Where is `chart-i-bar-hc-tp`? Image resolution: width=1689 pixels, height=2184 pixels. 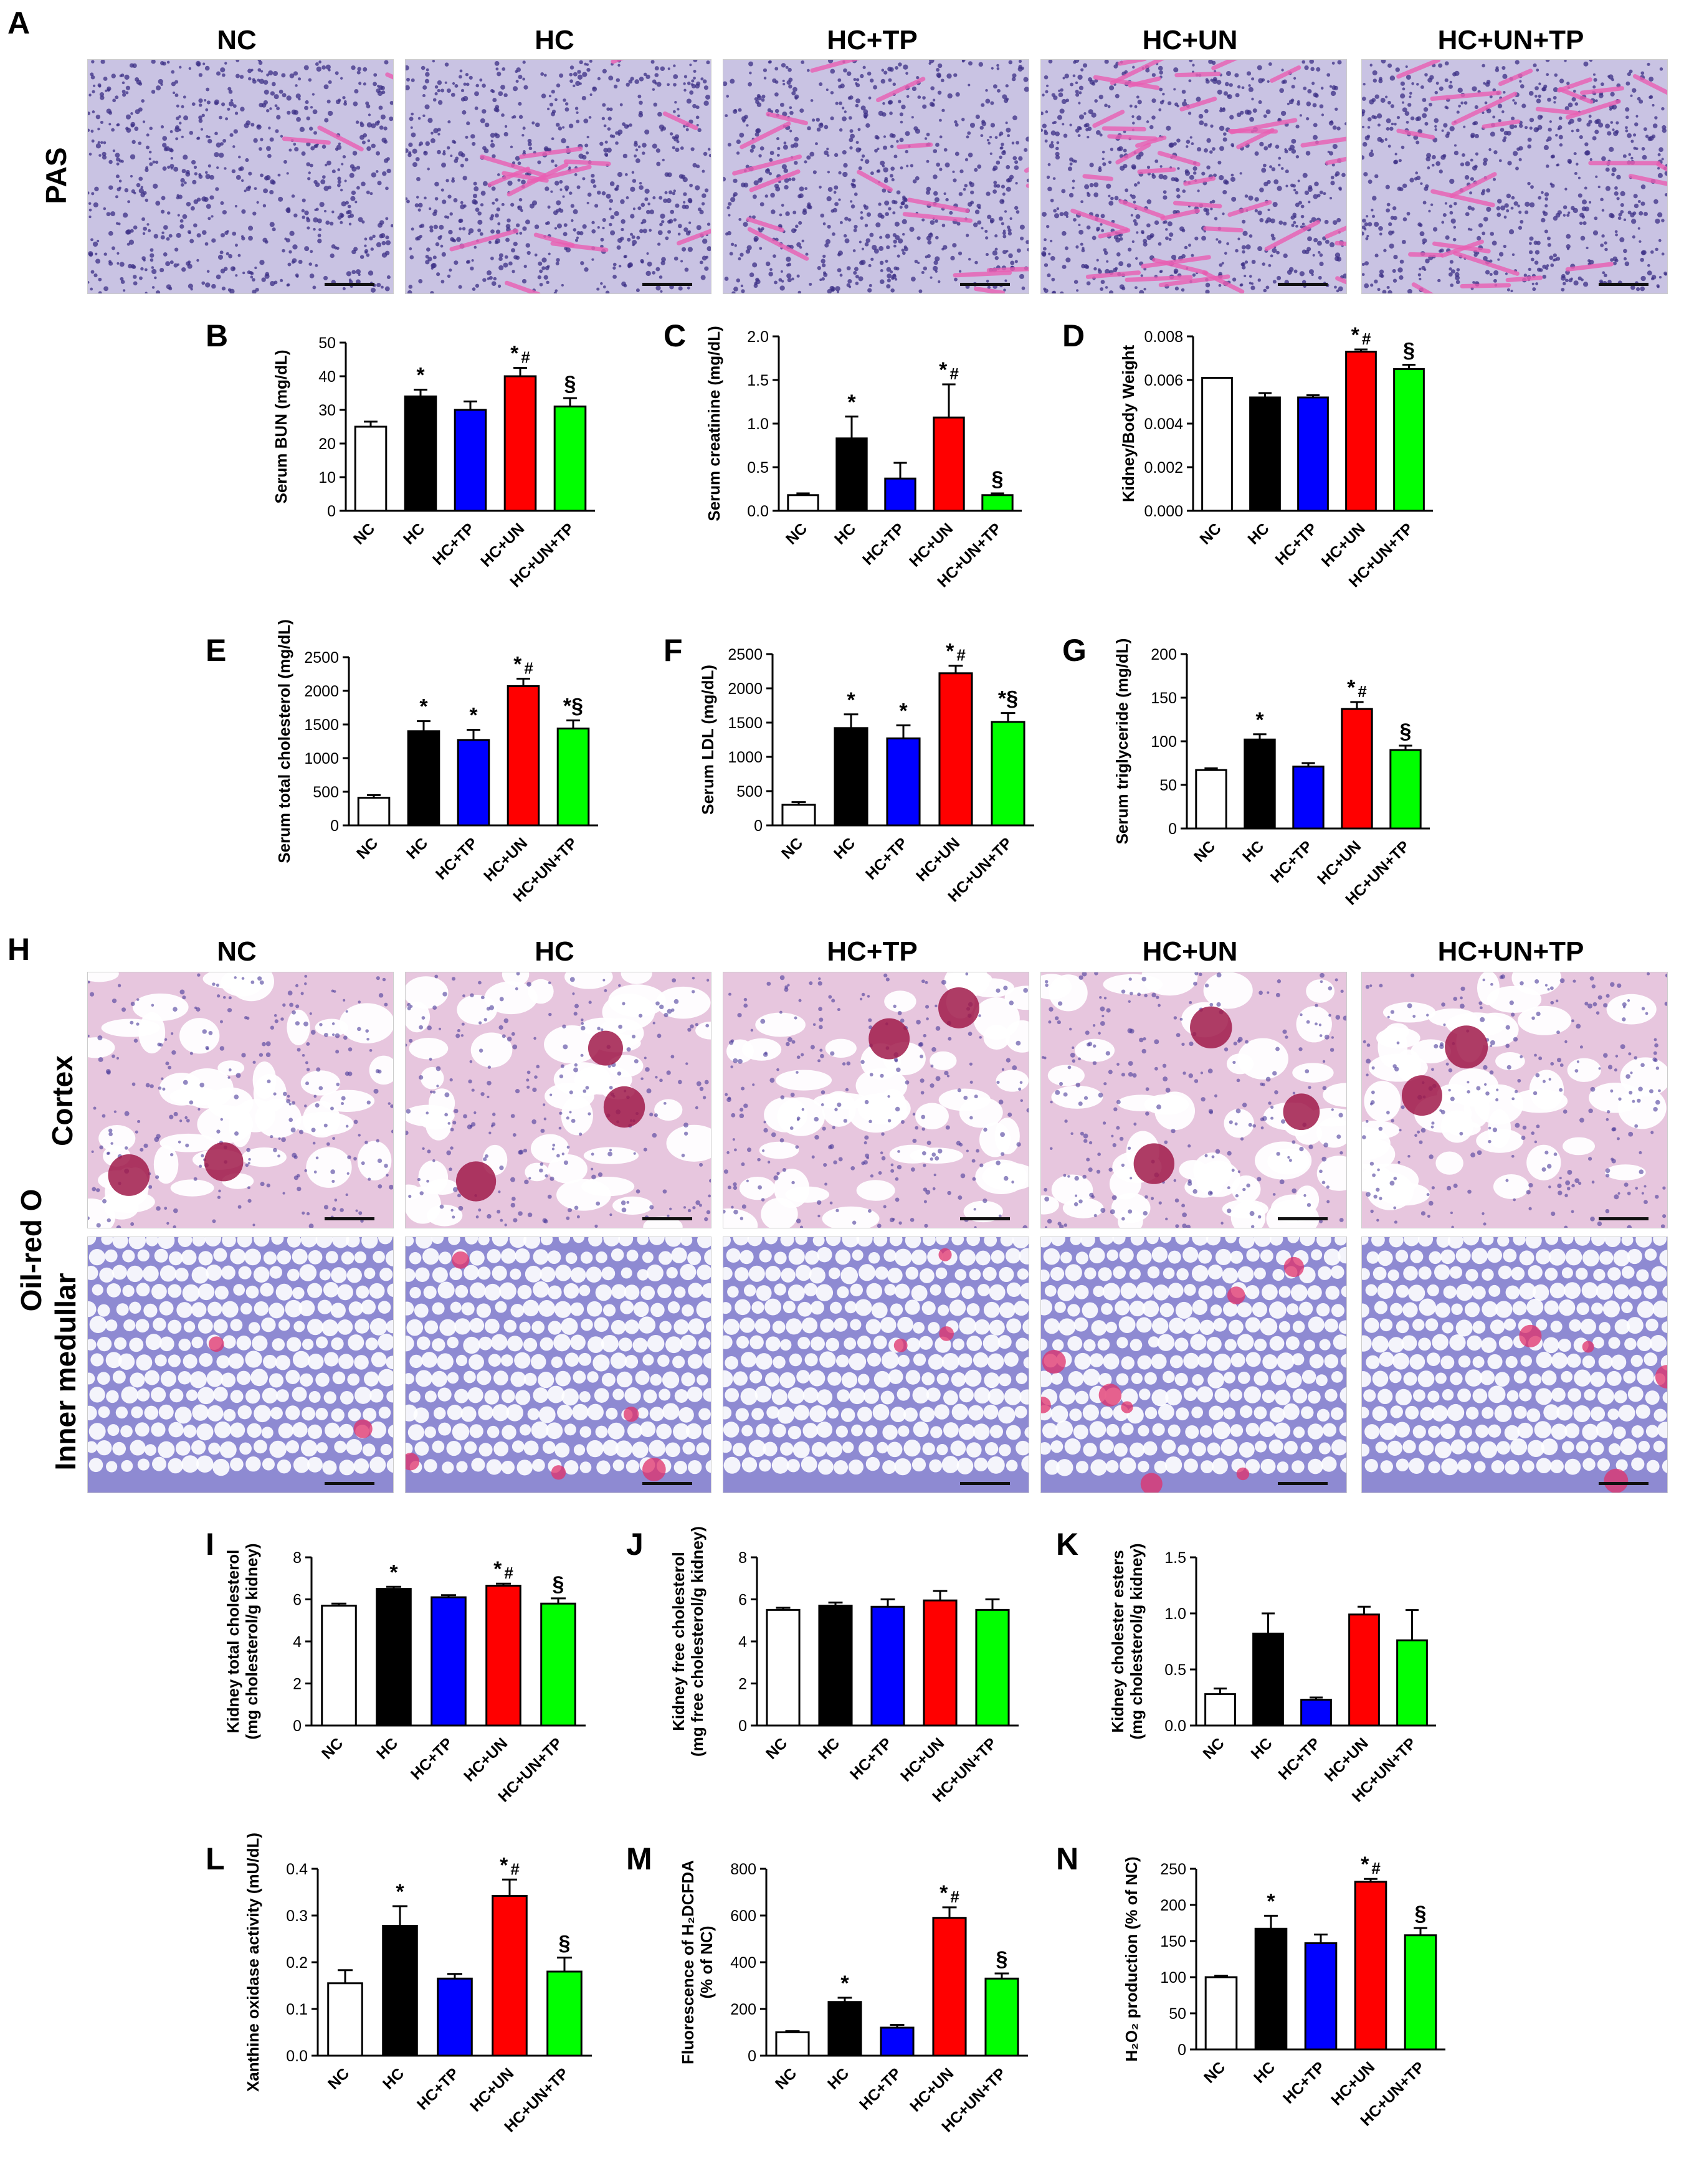 chart-i-bar-hc-tp is located at coordinates (449, 1661).